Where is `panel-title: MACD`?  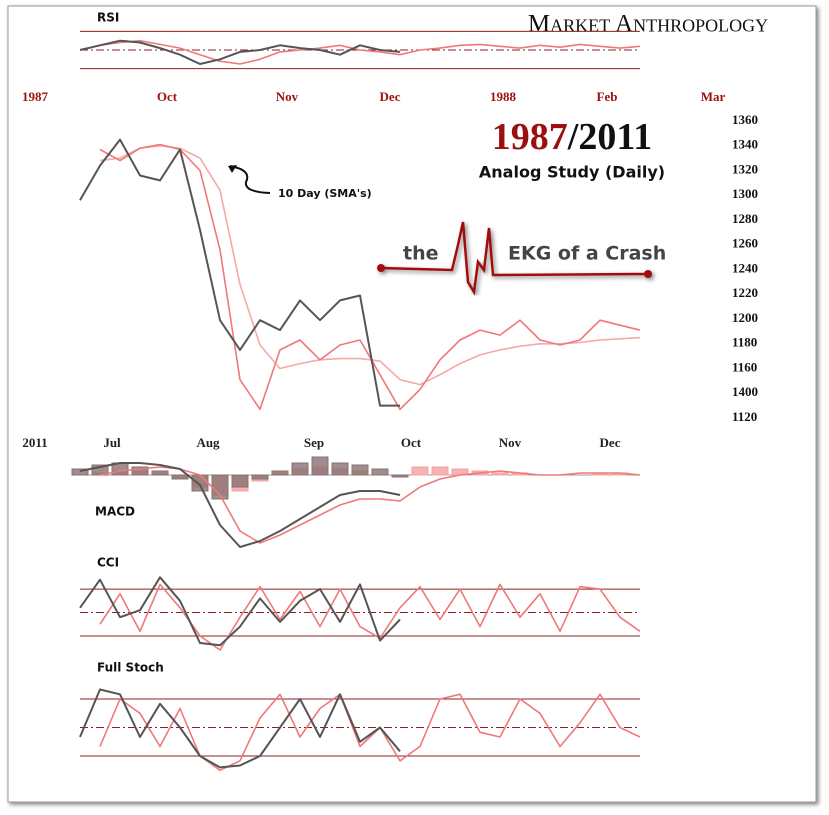
panel-title: MACD is located at coordinates (115, 512).